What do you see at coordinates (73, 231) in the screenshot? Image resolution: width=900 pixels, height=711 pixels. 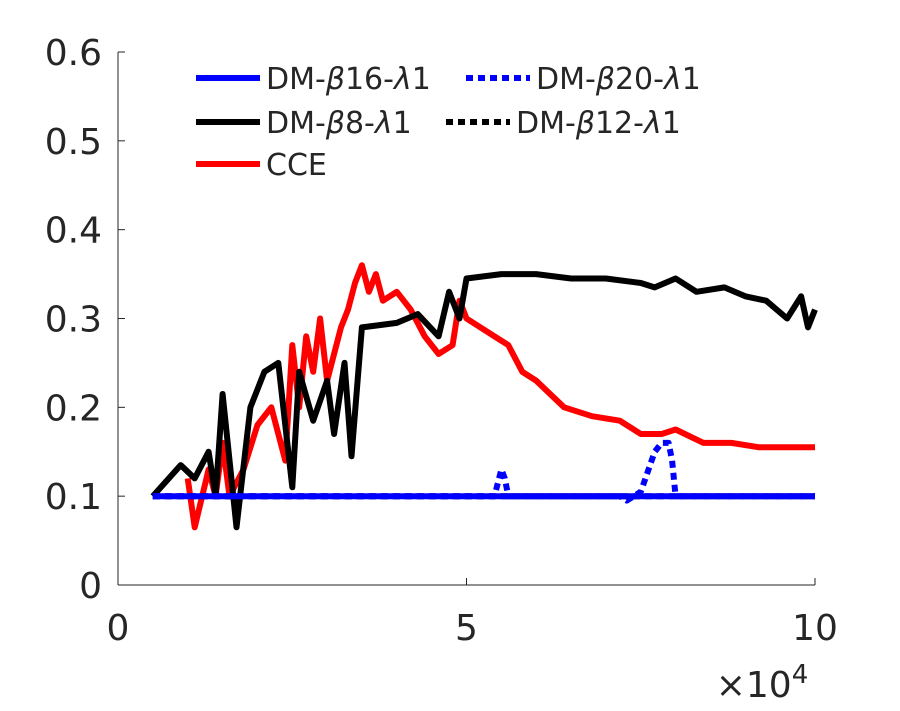 I see `y-tick-label: 0.4` at bounding box center [73, 231].